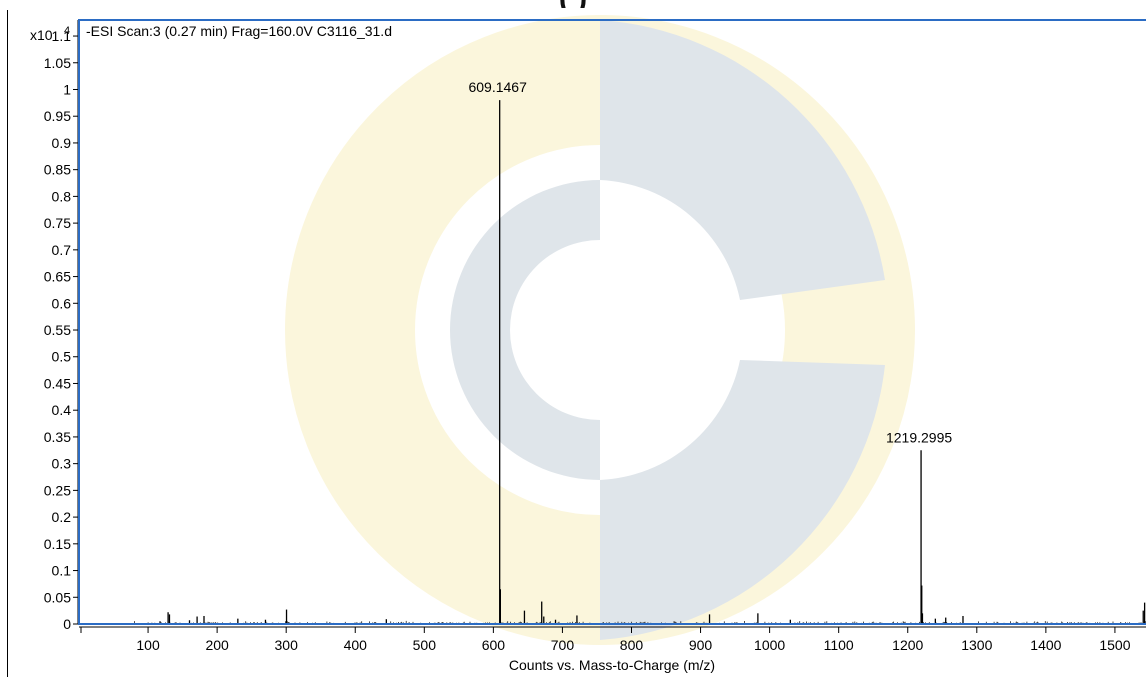 This screenshot has height=677, width=1146. What do you see at coordinates (57, 437) in the screenshot?
I see `y-tick-label: 0.35` at bounding box center [57, 437].